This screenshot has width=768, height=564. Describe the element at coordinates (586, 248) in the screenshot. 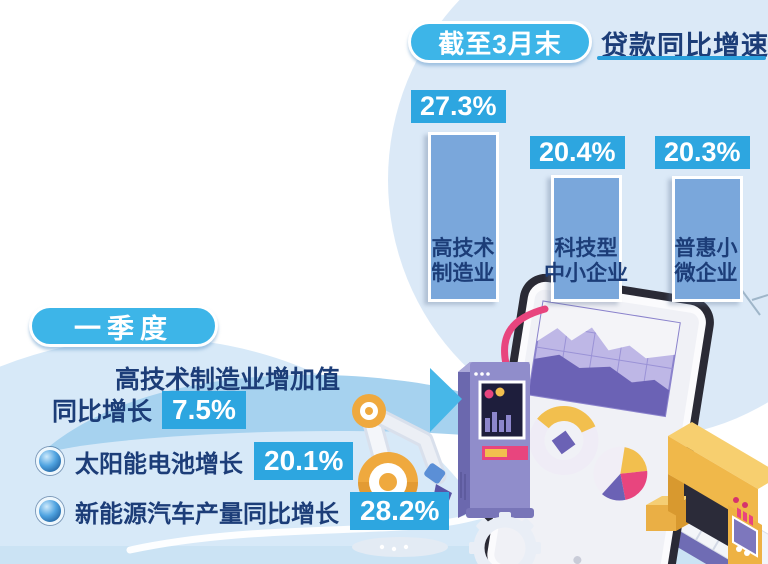

I see `bar-category-line1: 科技型` at that location.